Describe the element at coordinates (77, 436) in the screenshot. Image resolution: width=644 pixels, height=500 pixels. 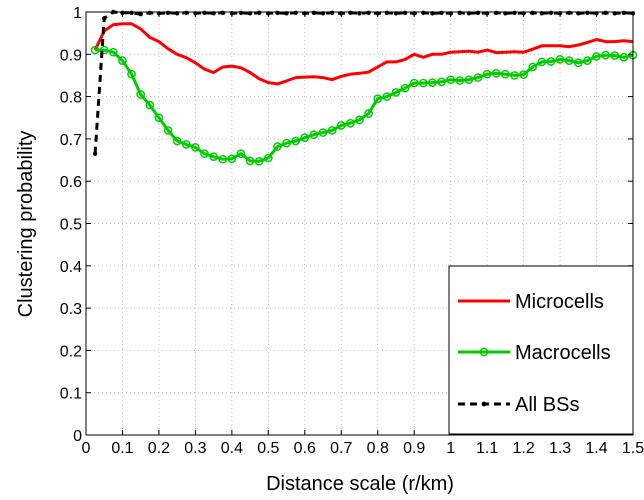
I see `y-tick-label: 0` at that location.